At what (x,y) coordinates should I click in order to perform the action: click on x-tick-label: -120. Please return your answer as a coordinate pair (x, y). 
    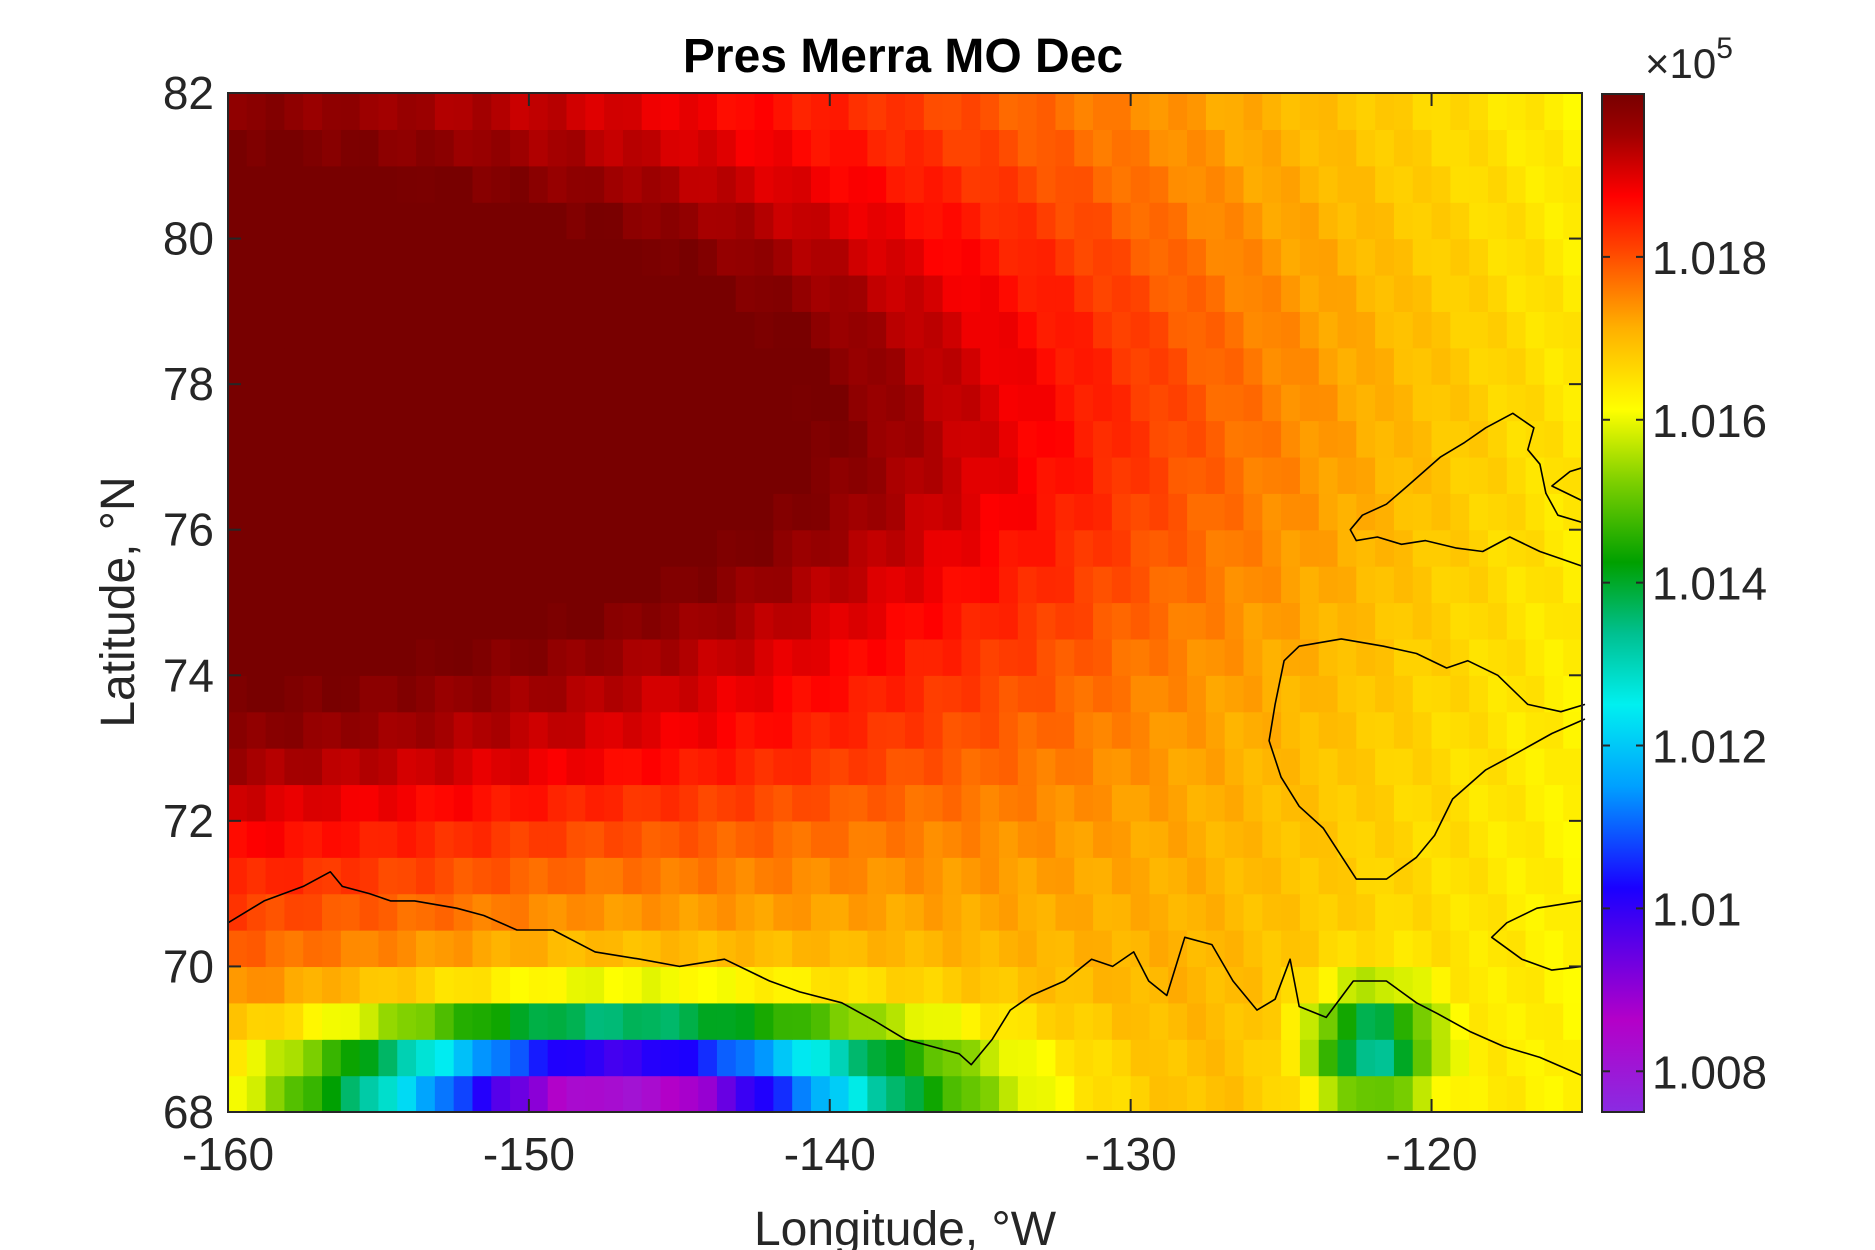
    Looking at the image, I should click on (1432, 1154).